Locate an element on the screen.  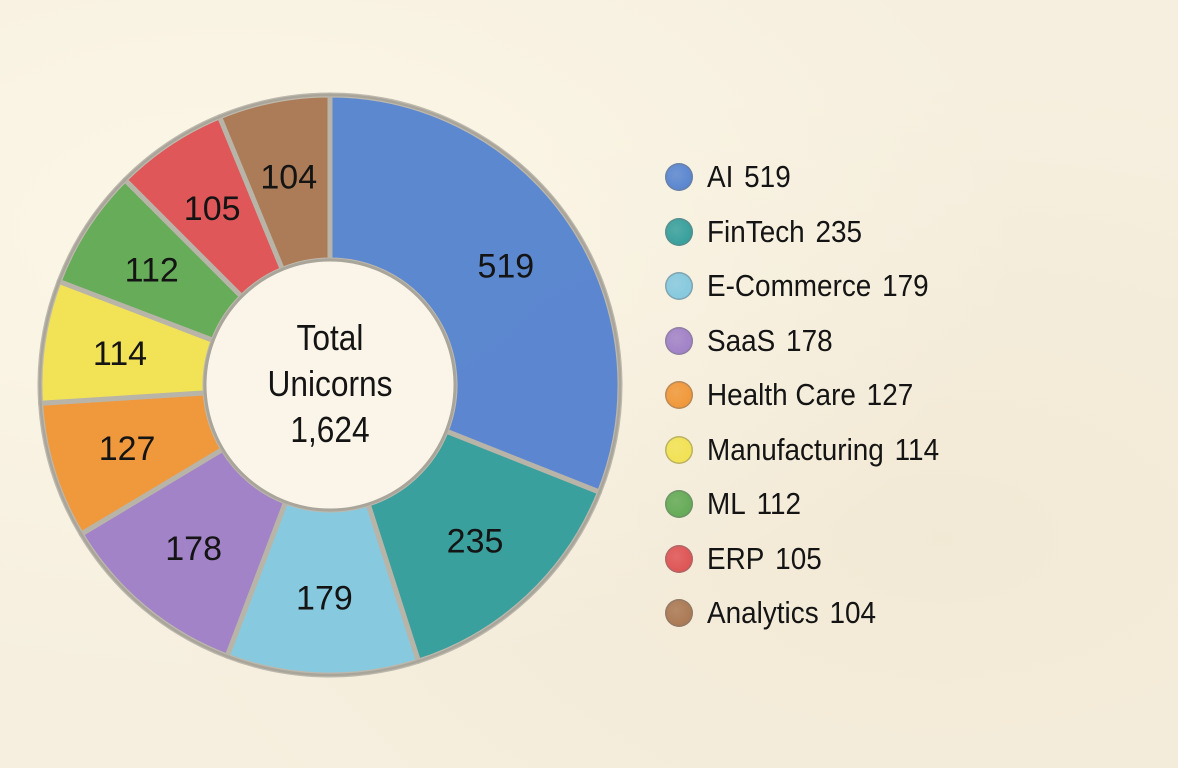
slice-value-label: 112 is located at coordinates (152, 270).